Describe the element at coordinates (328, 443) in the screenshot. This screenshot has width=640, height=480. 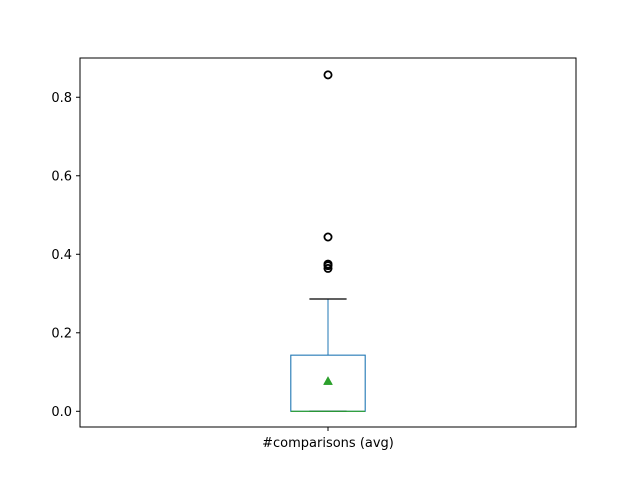
I see `x-tick-label: #comparisons (avg)` at that location.